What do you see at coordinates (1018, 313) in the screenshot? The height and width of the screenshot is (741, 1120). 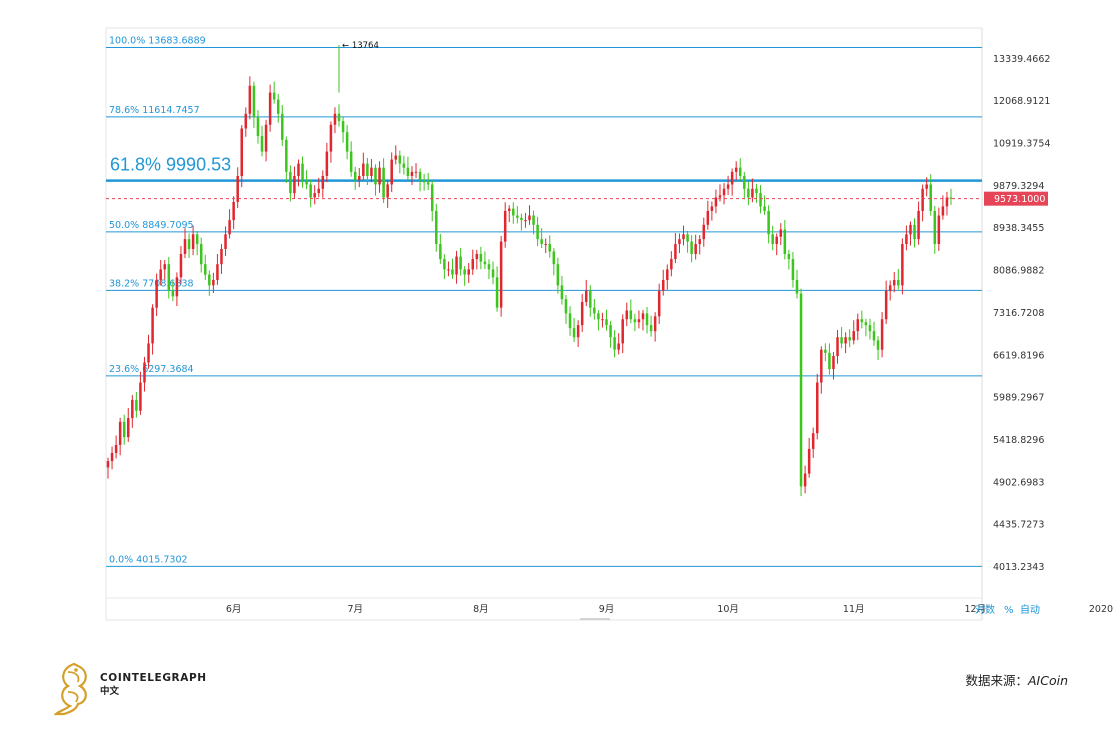 I see `price-tick-label: 7316.7208` at bounding box center [1018, 313].